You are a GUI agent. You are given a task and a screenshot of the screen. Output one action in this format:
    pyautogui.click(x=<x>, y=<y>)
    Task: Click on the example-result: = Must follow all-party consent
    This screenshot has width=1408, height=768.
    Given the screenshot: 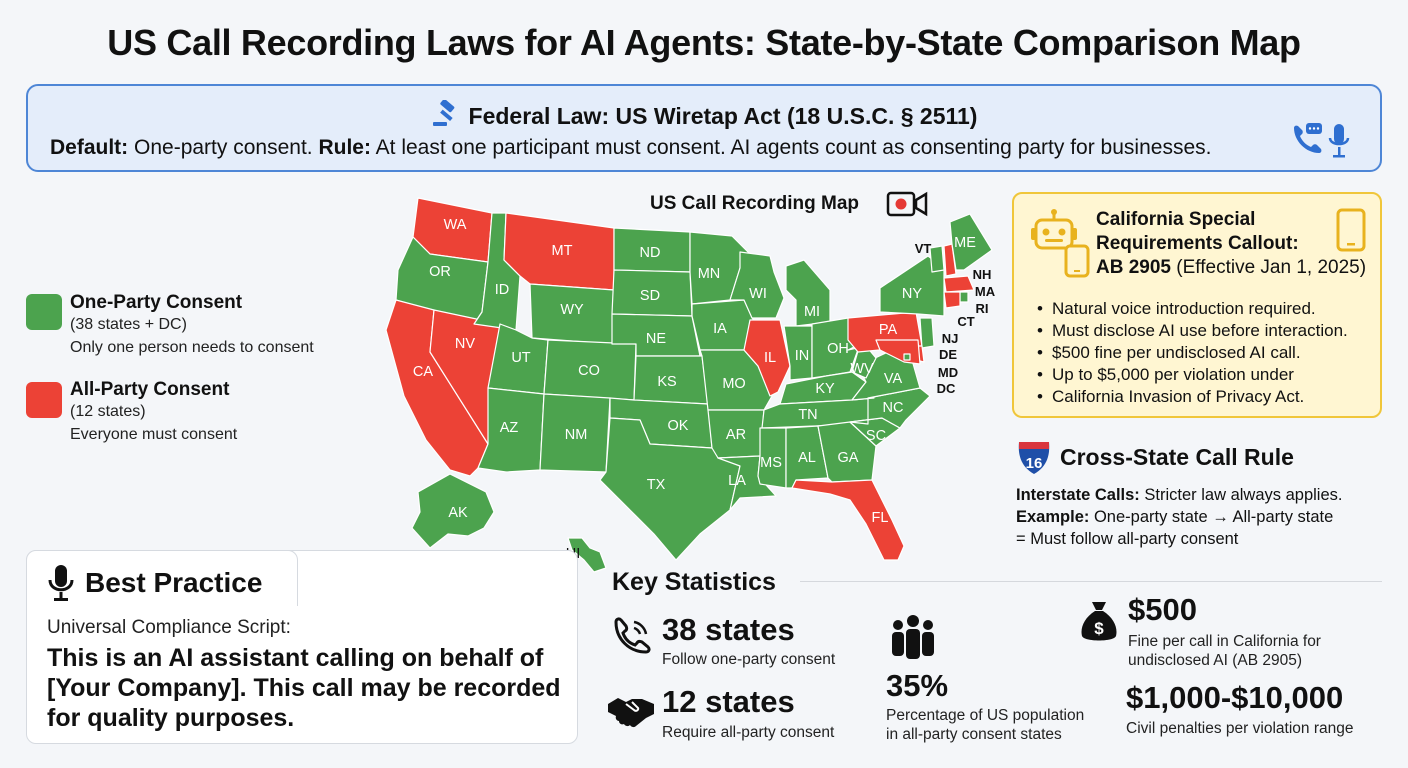 What is the action you would take?
    pyautogui.click(x=1127, y=539)
    